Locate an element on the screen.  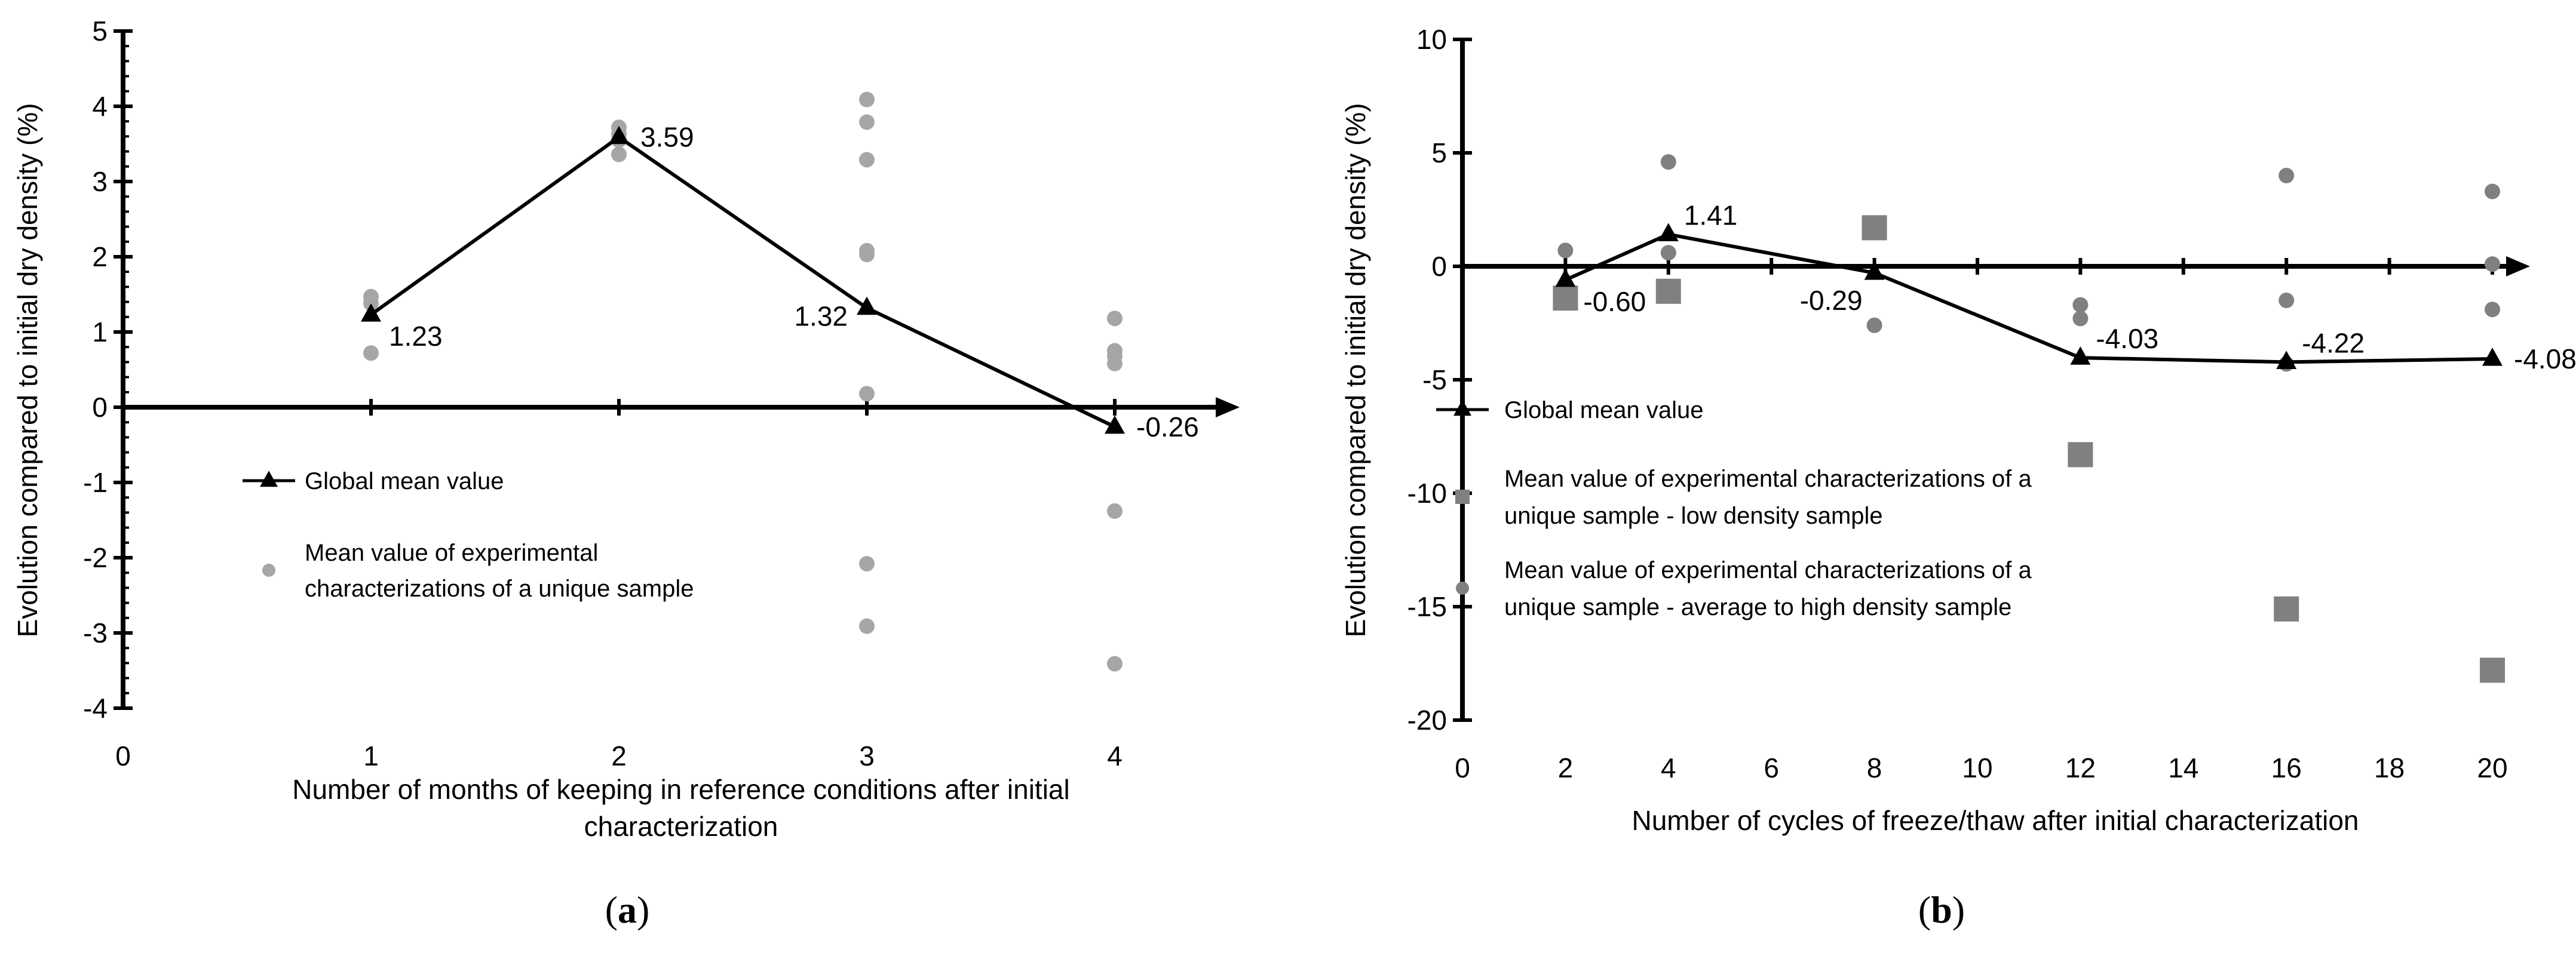
y-tick-label: 10 is located at coordinates (1431, 39).